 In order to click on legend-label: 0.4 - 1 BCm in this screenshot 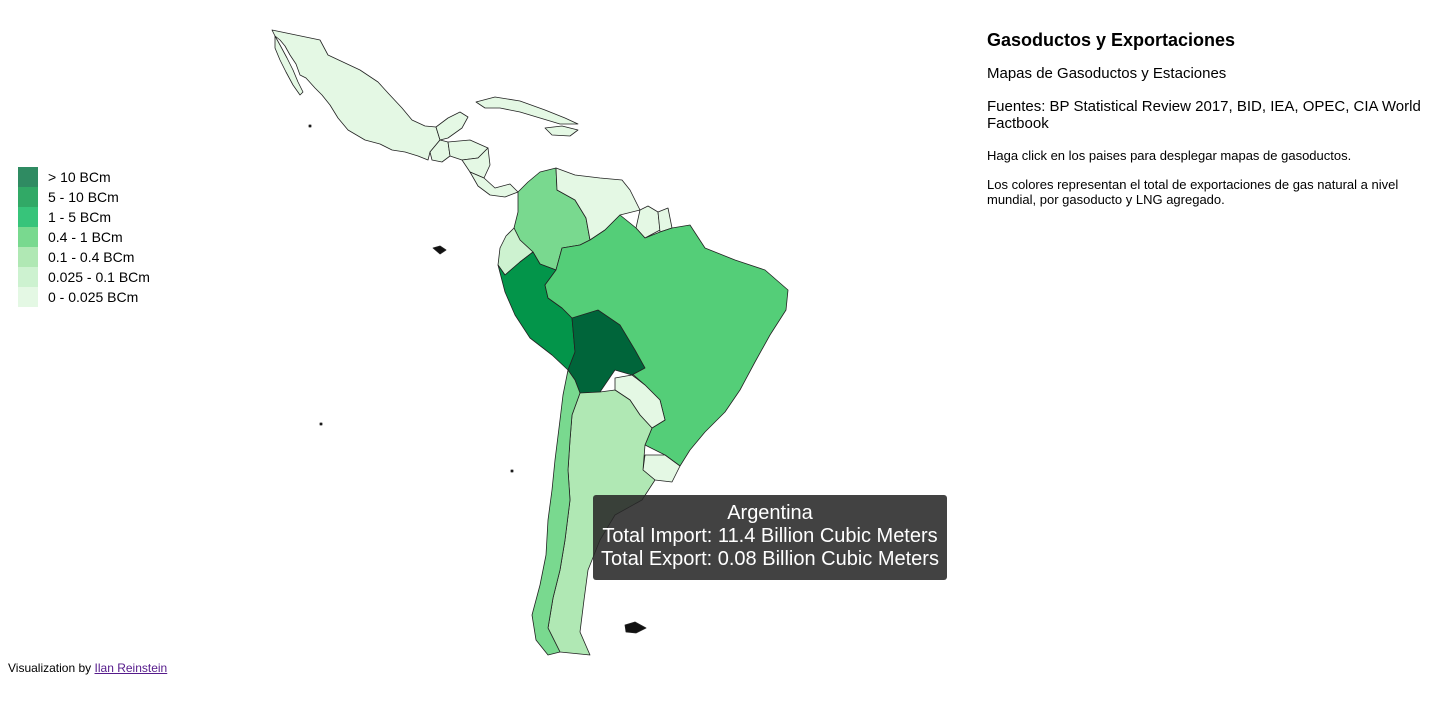, I will do `click(85, 237)`.